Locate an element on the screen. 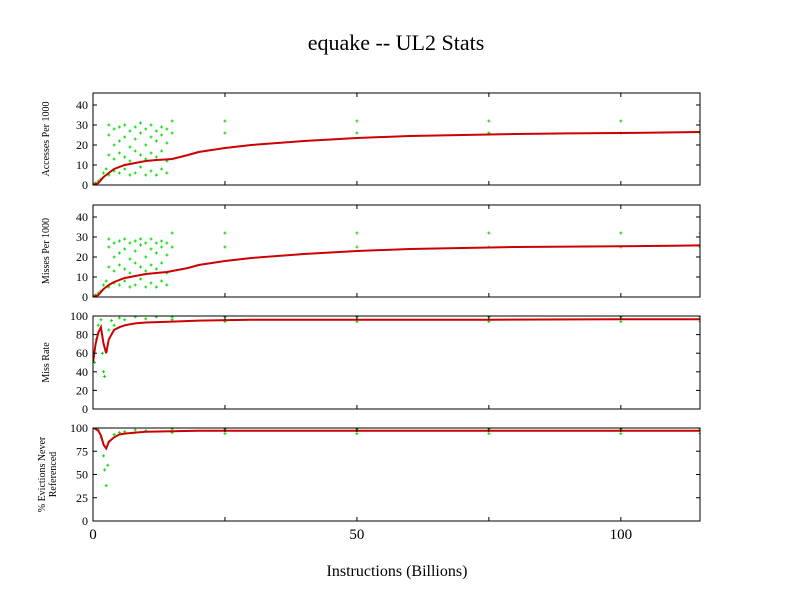 This screenshot has width=792, height=612. panel-1: 0 10 20 30 40 Accesses Per 1000 is located at coordinates (371, 142).